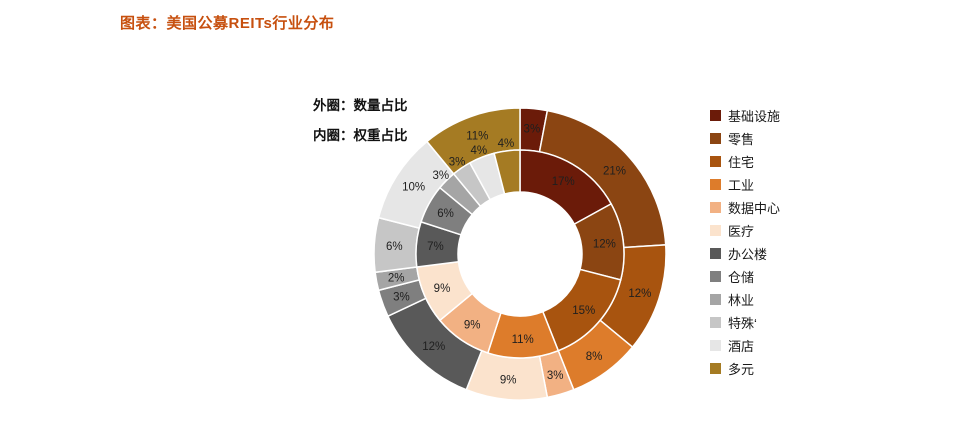 The width and height of the screenshot is (974, 437). Describe the element at coordinates (639, 294) in the screenshot. I see `segment-label-residential-outer: 12%` at that location.